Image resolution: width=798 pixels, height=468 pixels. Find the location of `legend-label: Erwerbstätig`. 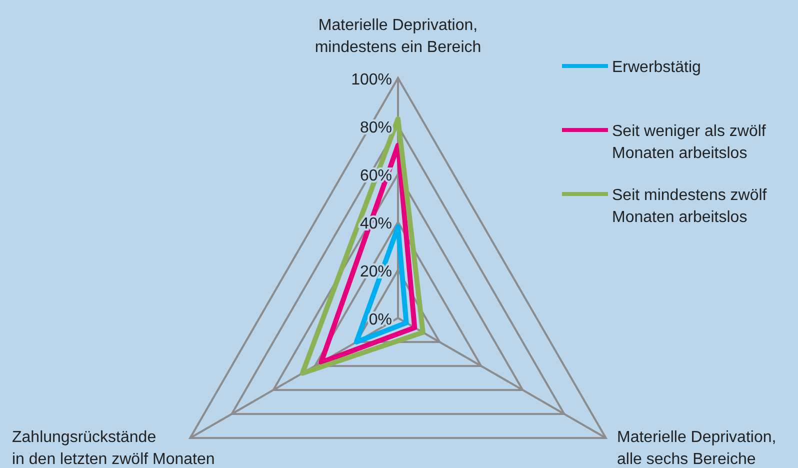

legend-label: Erwerbstätig is located at coordinates (656, 67).